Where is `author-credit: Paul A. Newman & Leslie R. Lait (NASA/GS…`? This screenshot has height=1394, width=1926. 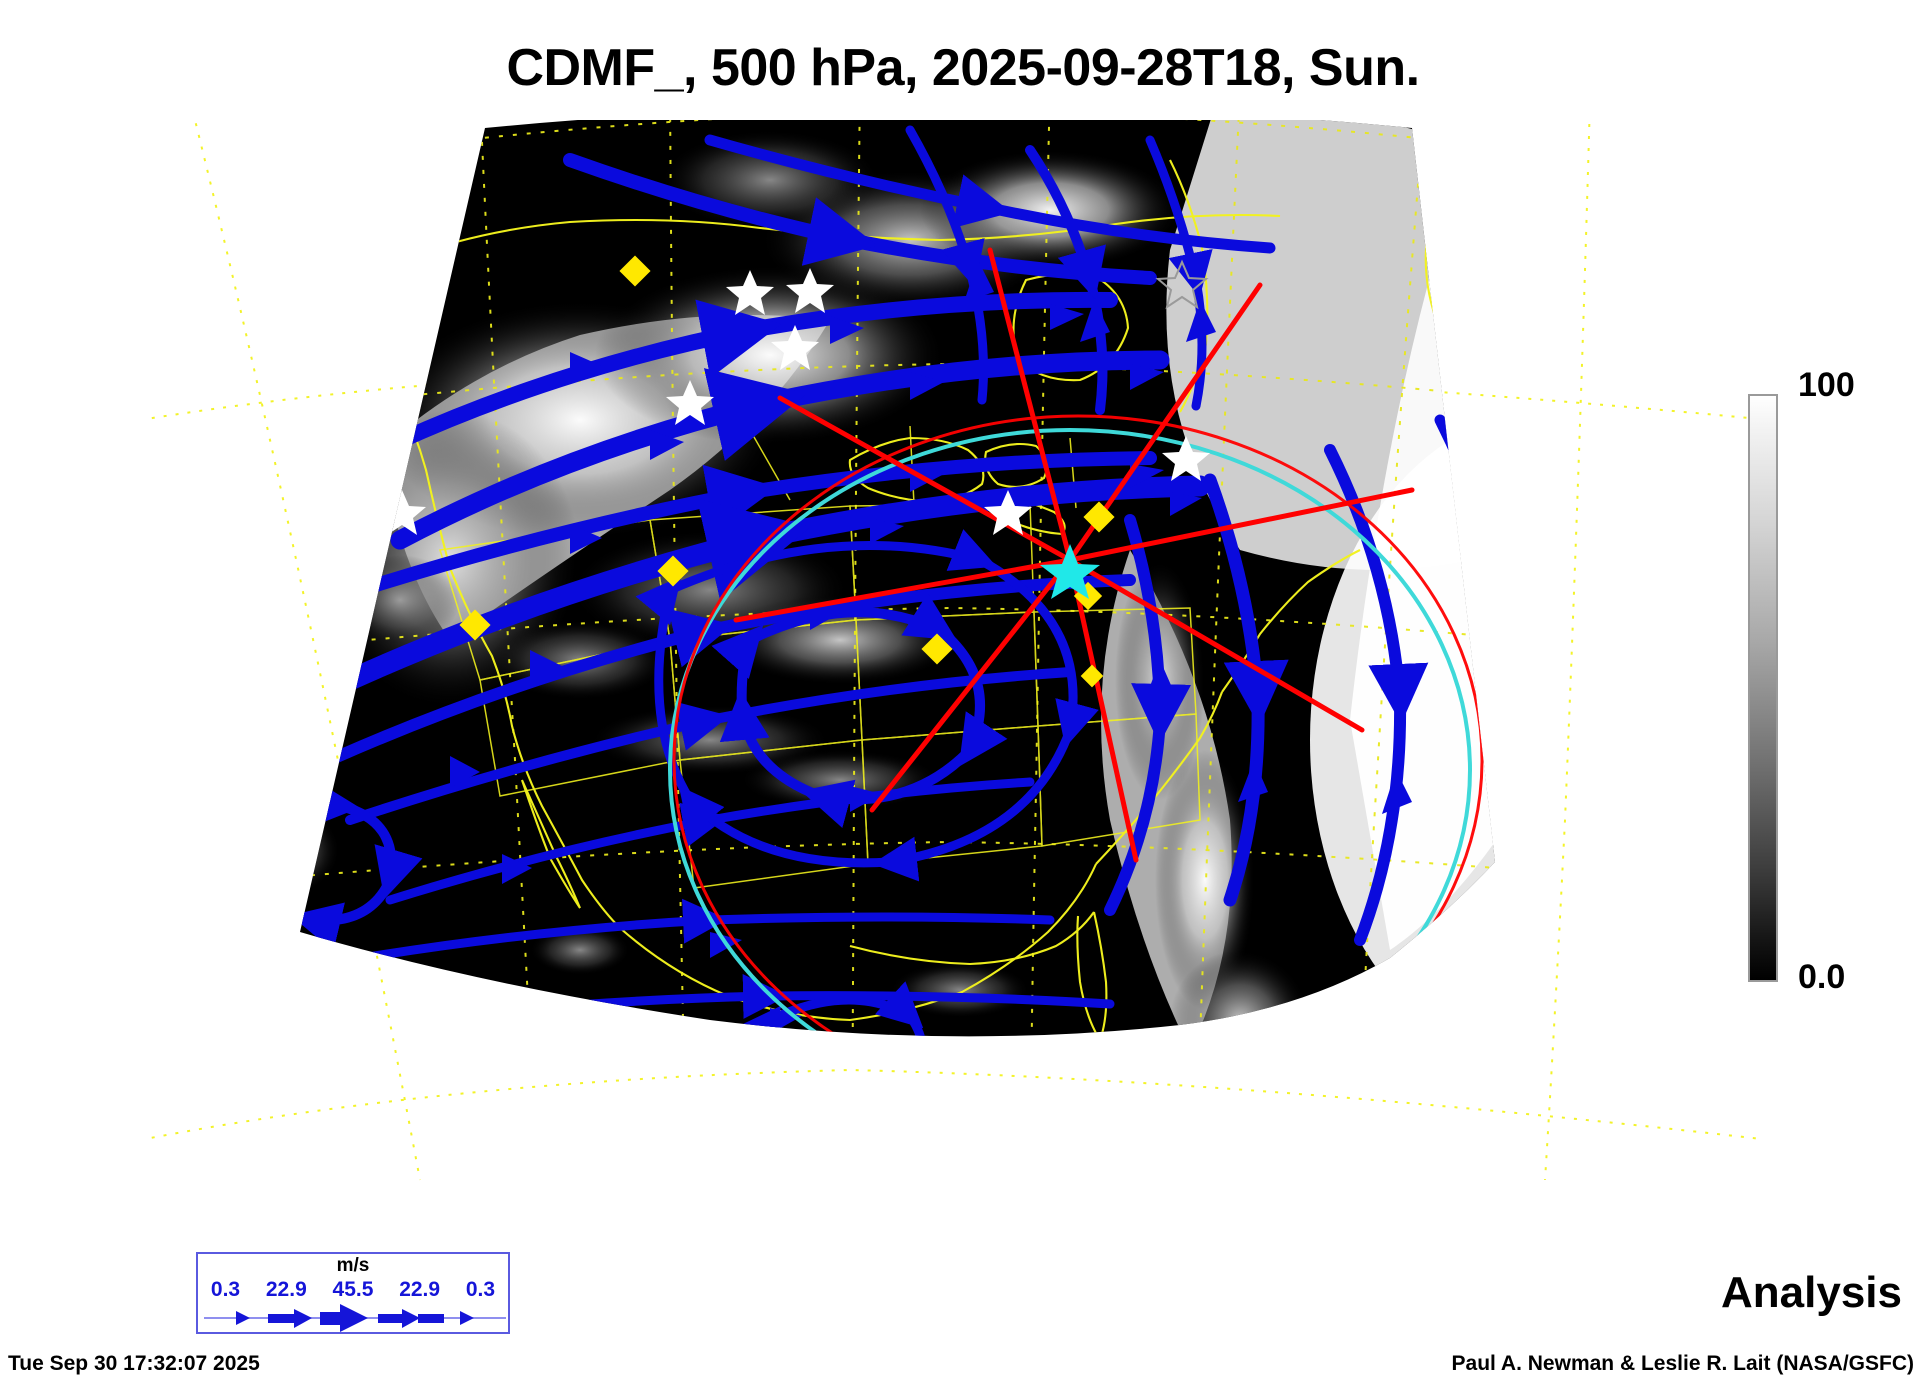 author-credit: Paul A. Newman & Leslie R. Lait (NASA/GS… is located at coordinates (1682, 1363).